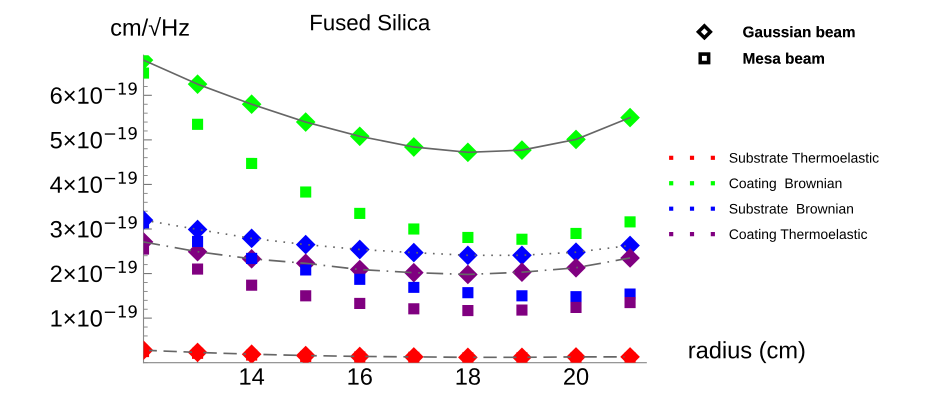 The width and height of the screenshot is (938, 412). What do you see at coordinates (252, 376) in the screenshot?
I see `x-tick-label: 14` at bounding box center [252, 376].